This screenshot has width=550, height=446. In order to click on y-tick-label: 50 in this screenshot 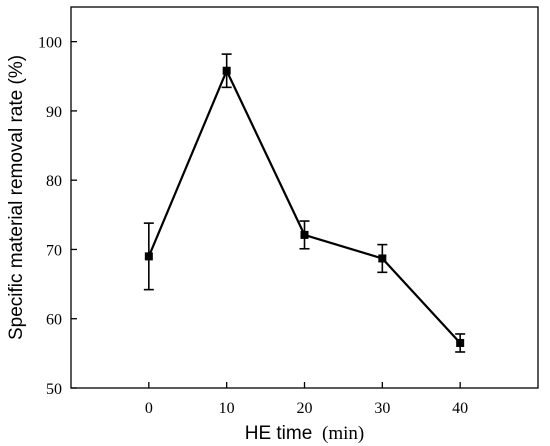, I will do `click(54, 389)`.